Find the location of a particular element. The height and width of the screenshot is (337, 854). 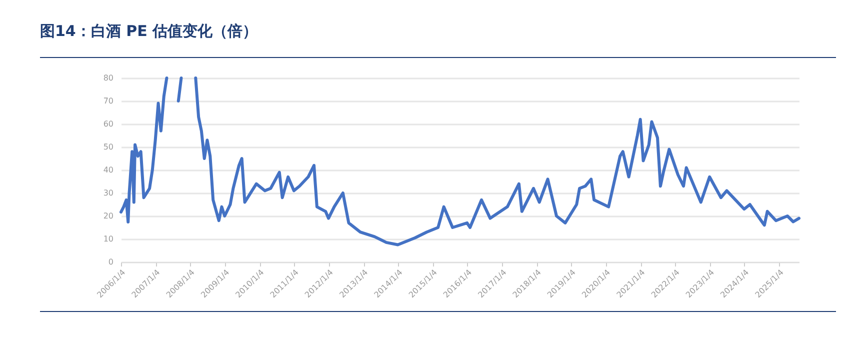

chart-title: 图14：白酒 PE 估值变化（倍） is located at coordinates (149, 31).